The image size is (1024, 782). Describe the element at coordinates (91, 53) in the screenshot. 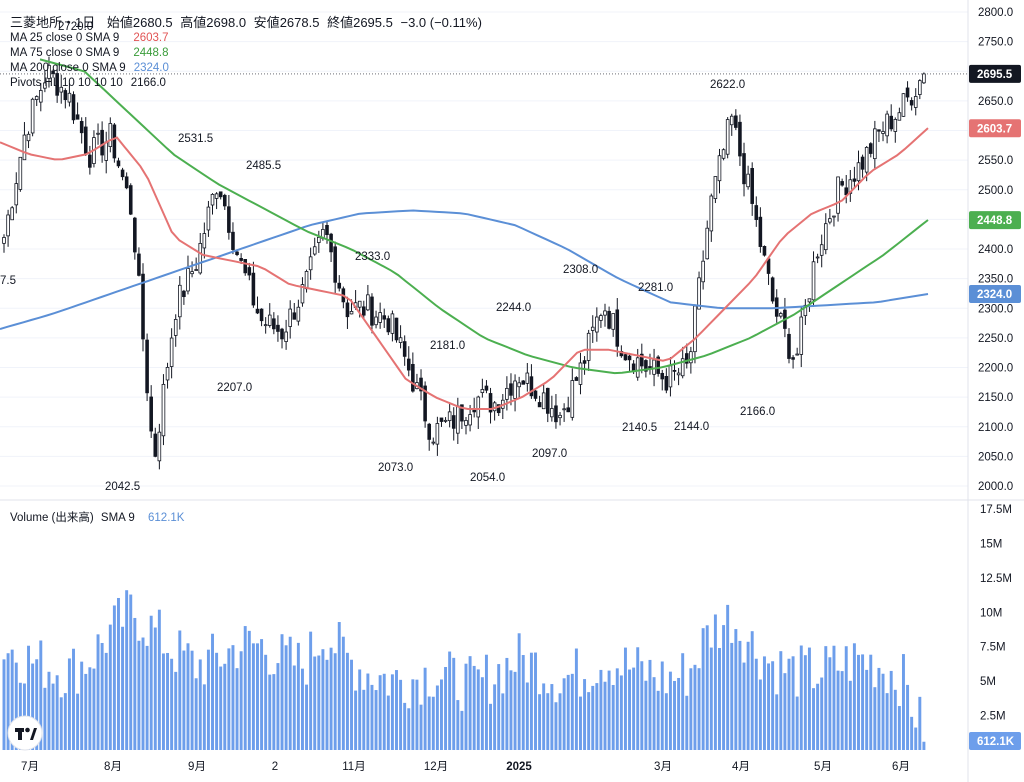

I see `legend-ma75: MA 75 close 0 SMA 9 2448.8` at that location.